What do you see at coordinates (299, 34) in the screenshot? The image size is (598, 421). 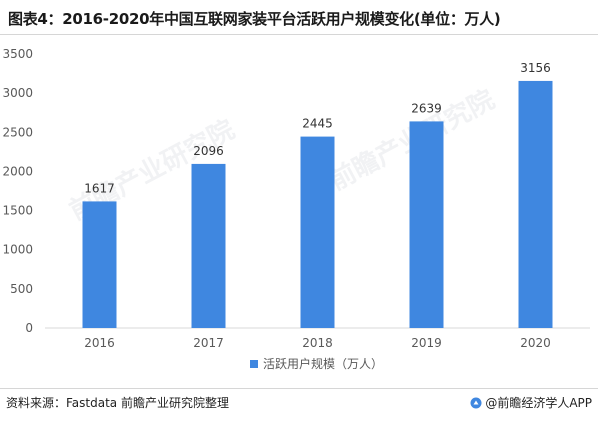 I see `title-divider` at bounding box center [299, 34].